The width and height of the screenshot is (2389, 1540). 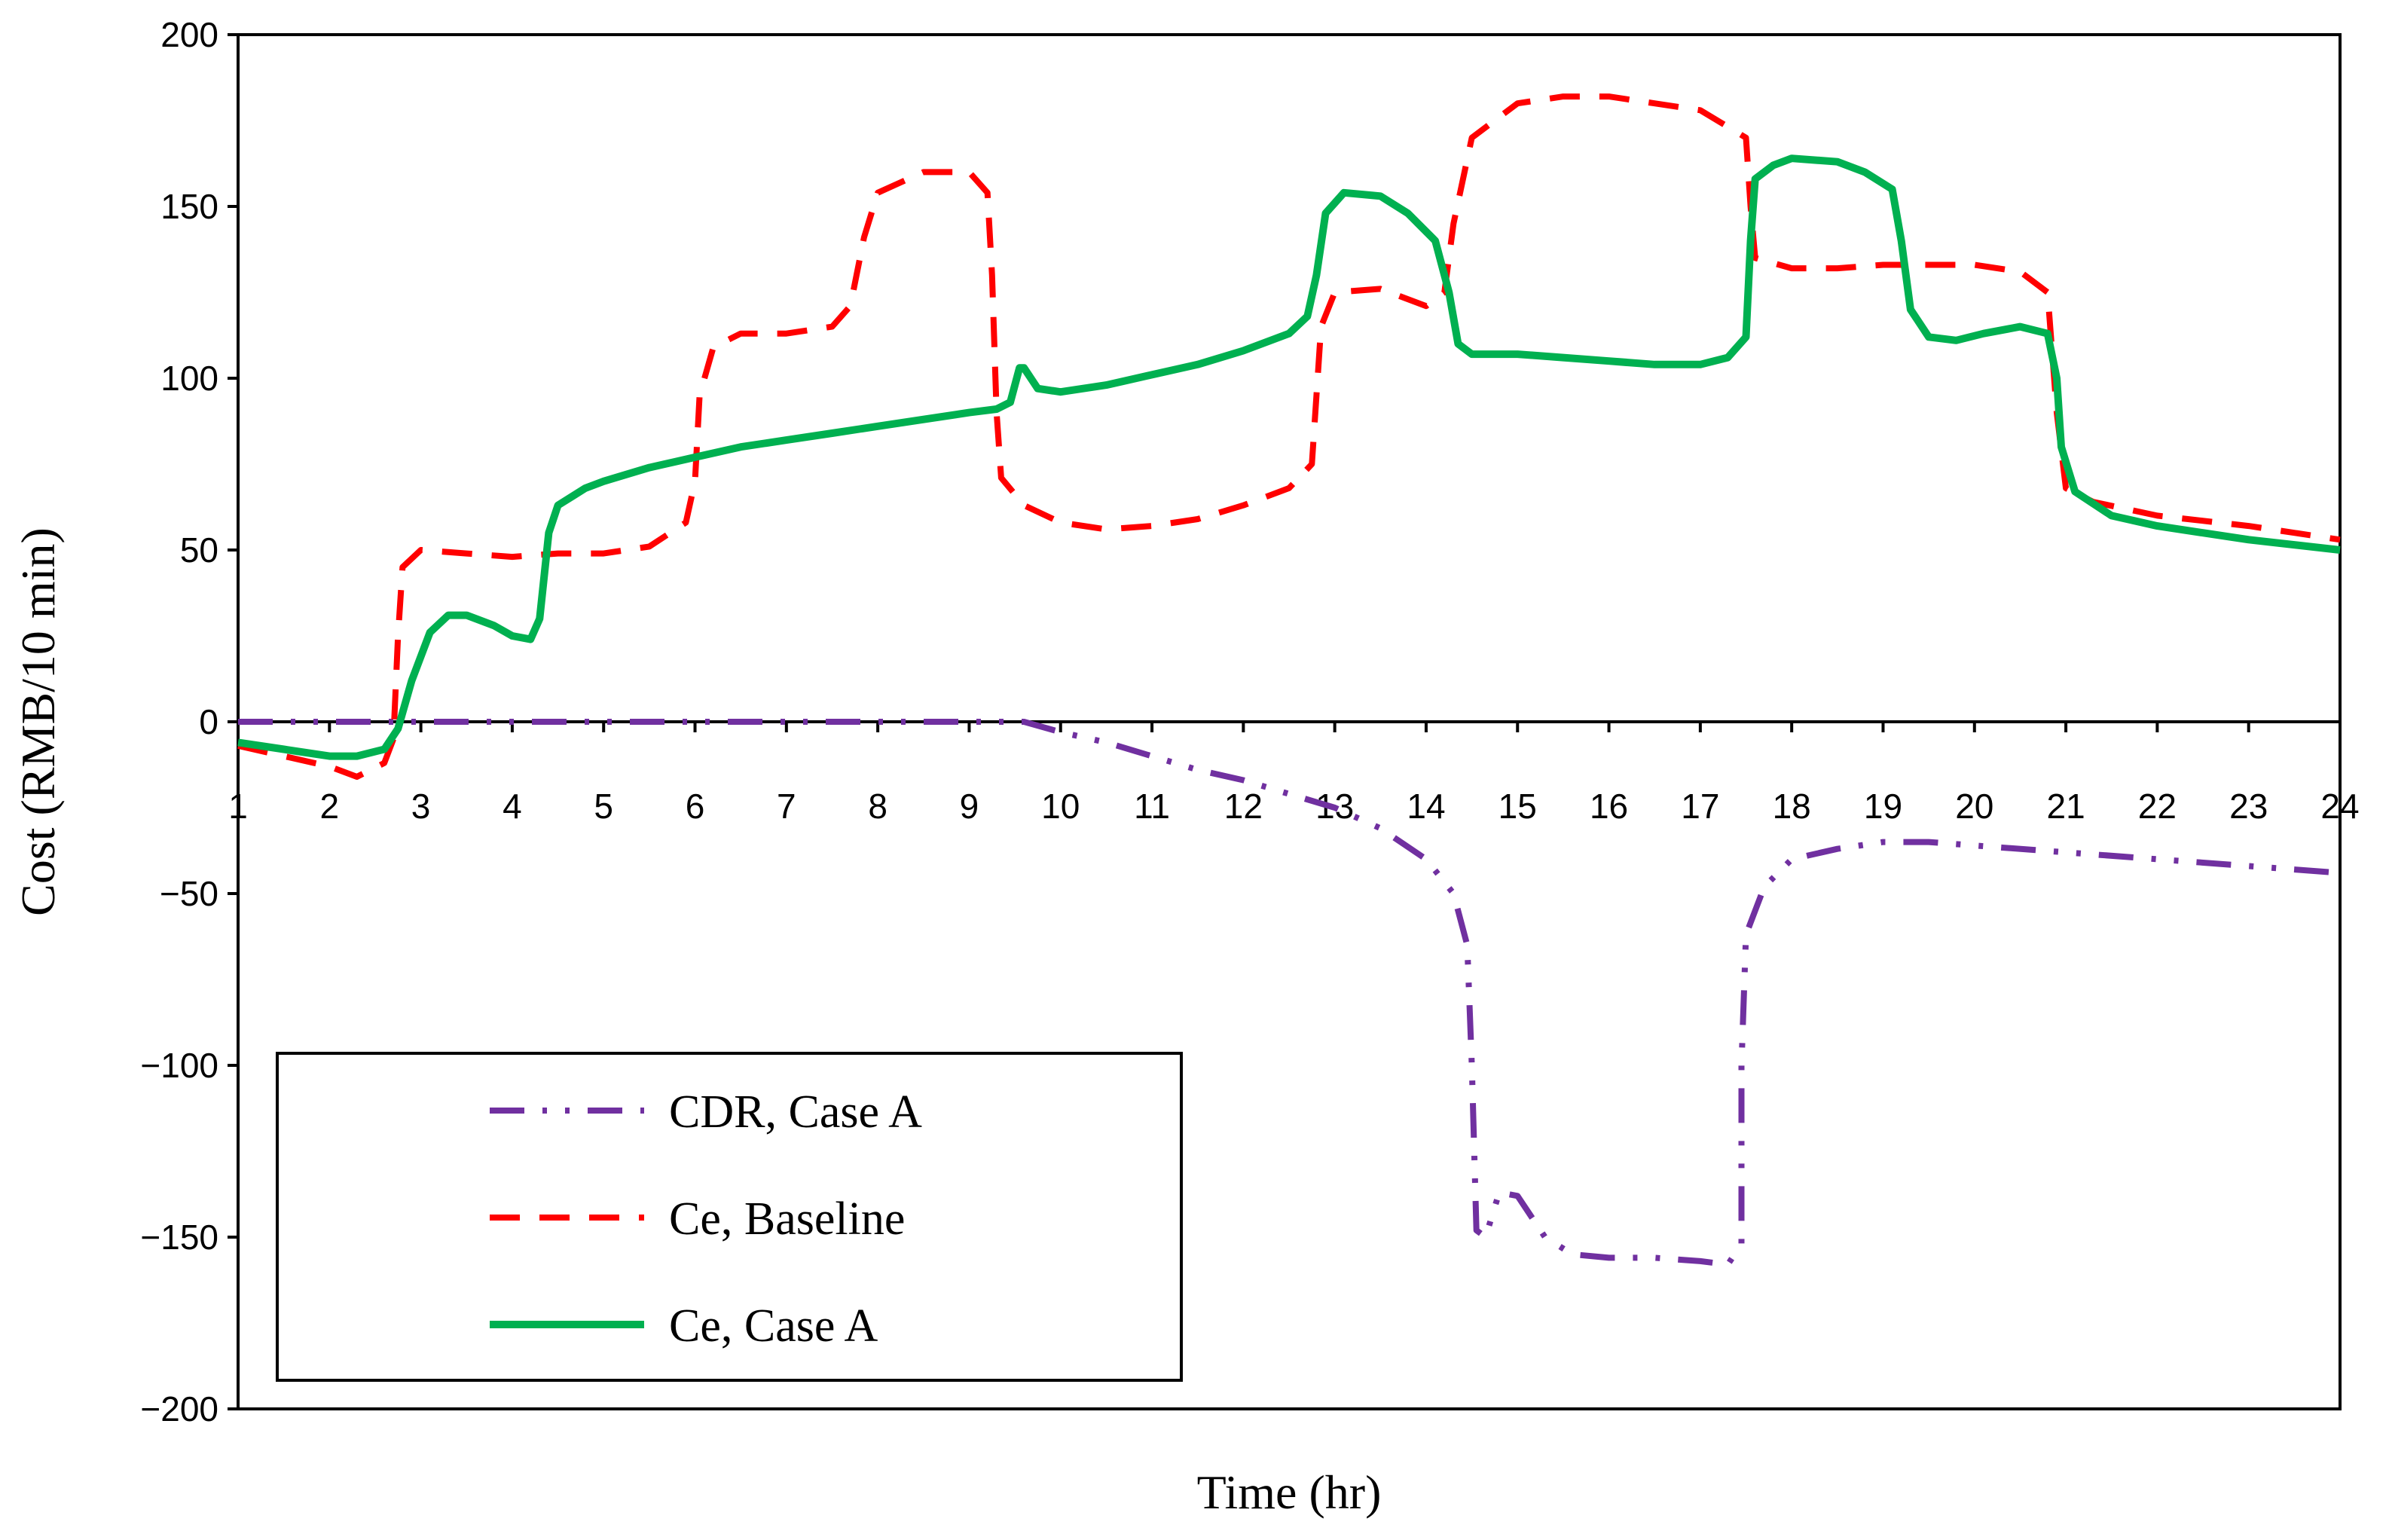 What do you see at coordinates (1609, 806) in the screenshot?
I see `x-tick-label: 16` at bounding box center [1609, 806].